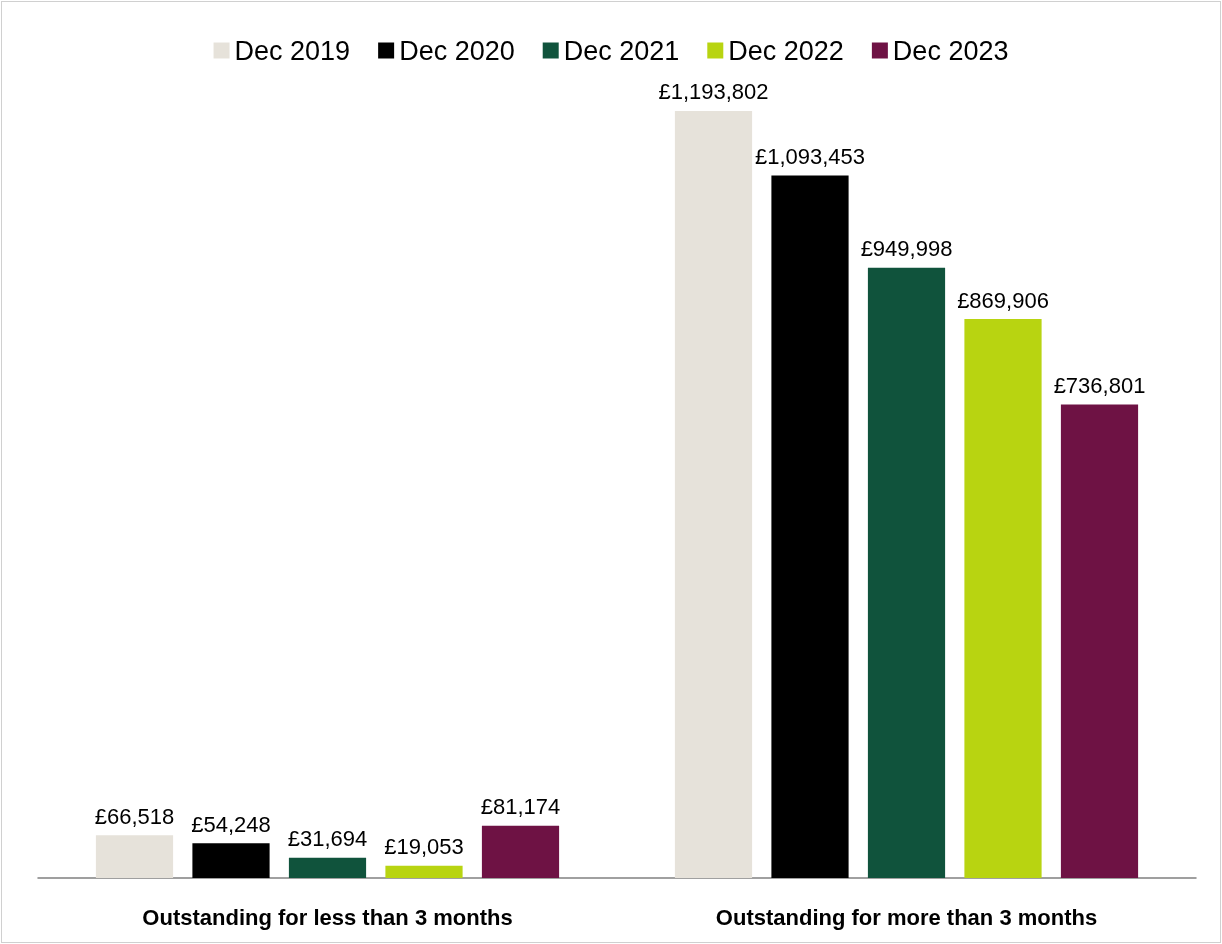 This screenshot has height=944, width=1222. Describe the element at coordinates (1003, 300) in the screenshot. I see `data-label: £869,906` at that location.